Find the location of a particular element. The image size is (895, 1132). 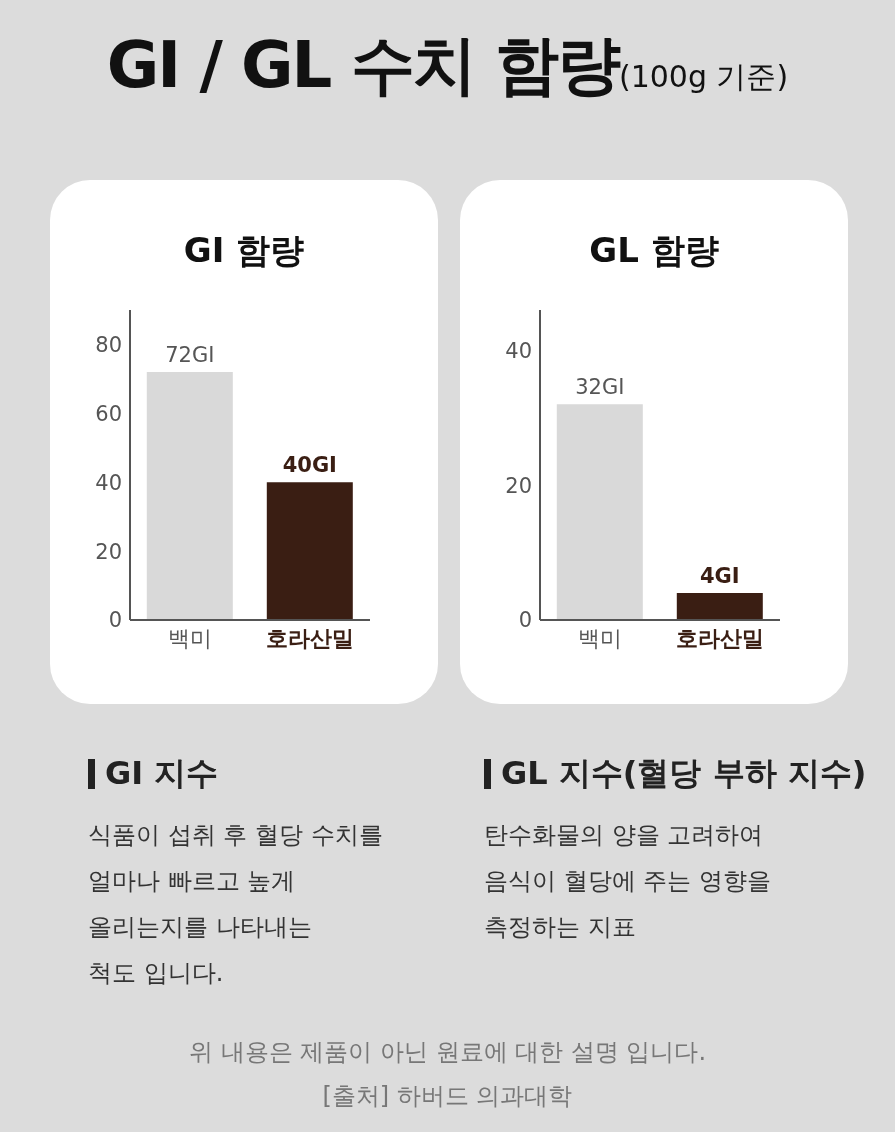

chart-title: GL 함량 is located at coordinates (654, 250).